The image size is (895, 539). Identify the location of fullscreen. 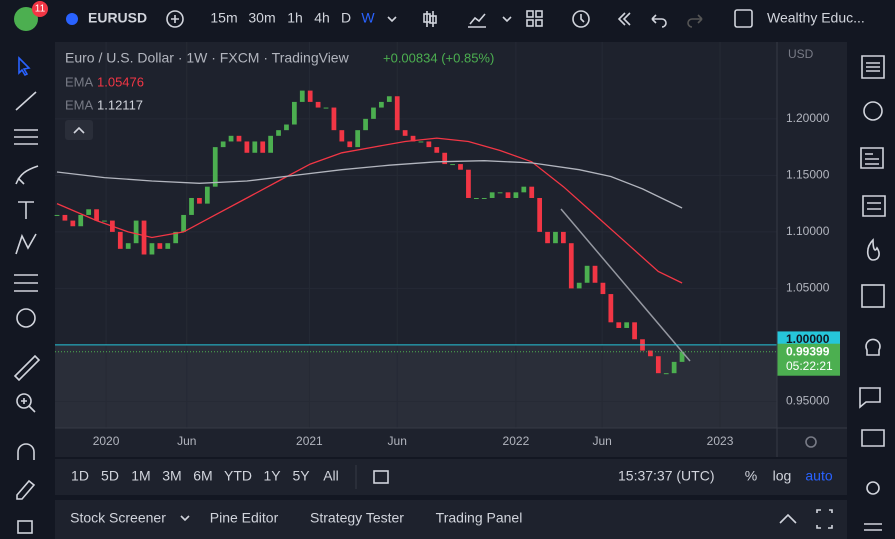
(824, 519).